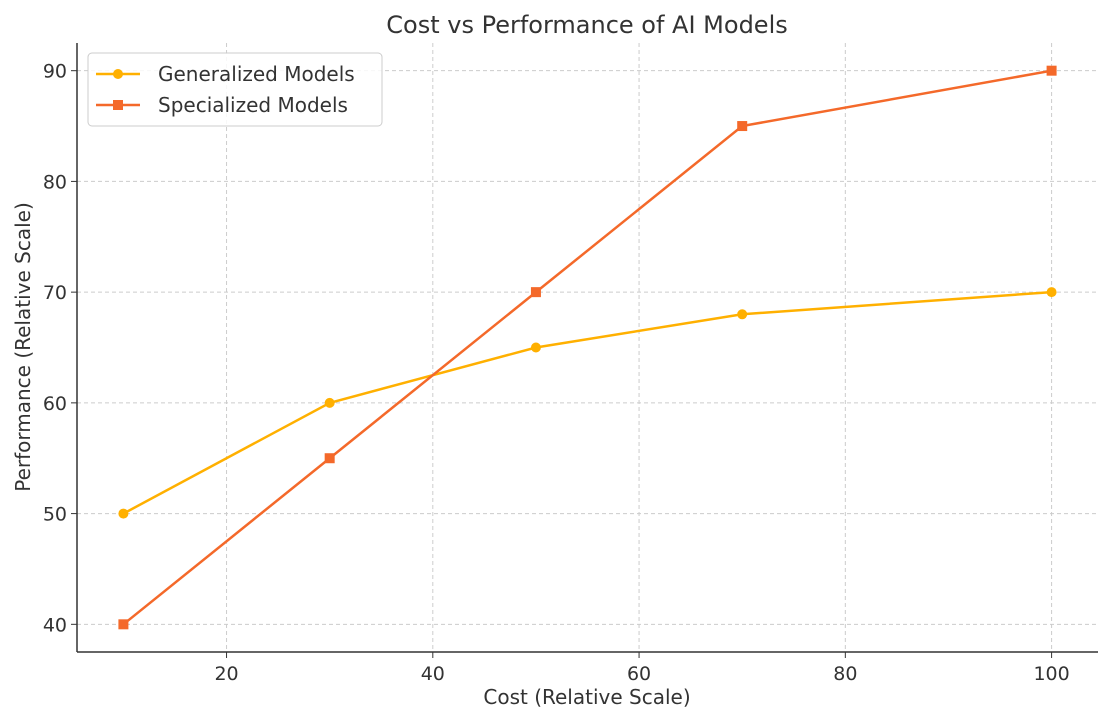 This screenshot has width=1111, height=722. What do you see at coordinates (55, 404) in the screenshot?
I see `y-tick-label: 60` at bounding box center [55, 404].